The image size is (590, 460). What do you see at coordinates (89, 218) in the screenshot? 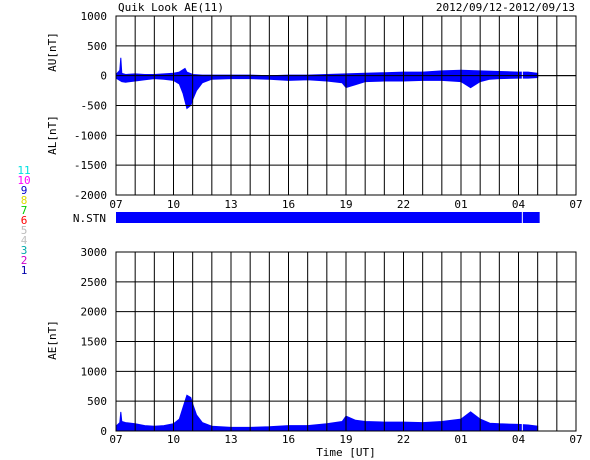
I see `station-axis-label: N.STN` at bounding box center [89, 218].